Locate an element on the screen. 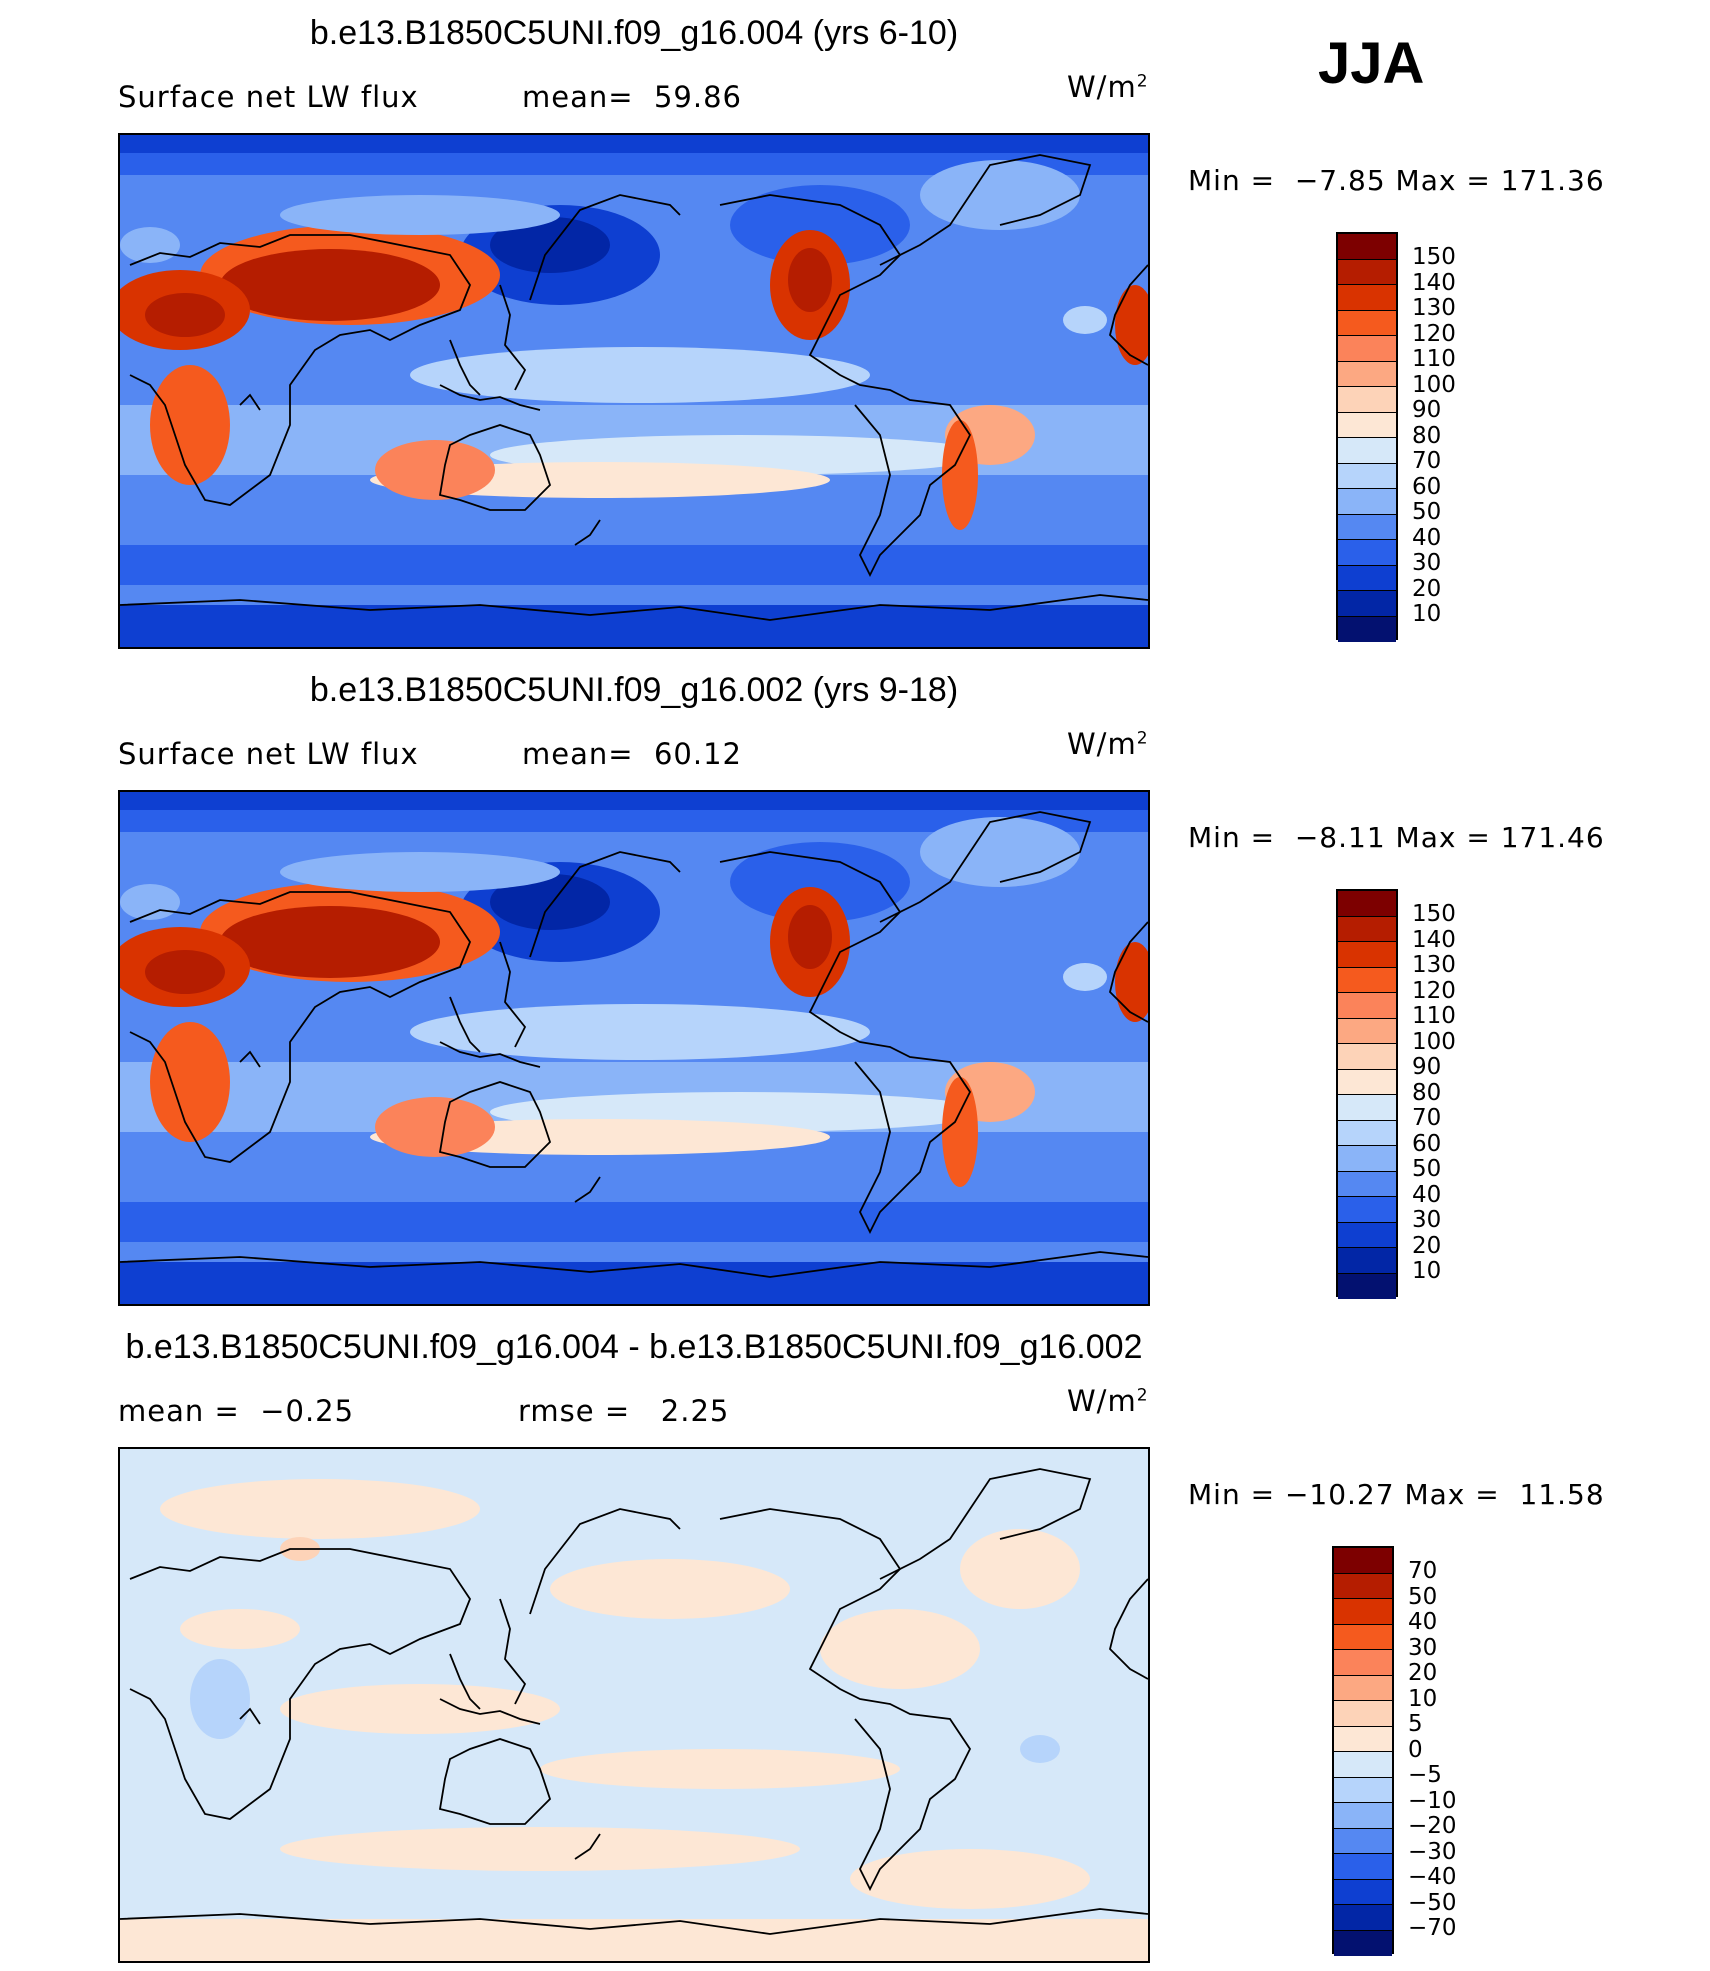  mean-label: mean = −0.25 is located at coordinates (236, 1411).